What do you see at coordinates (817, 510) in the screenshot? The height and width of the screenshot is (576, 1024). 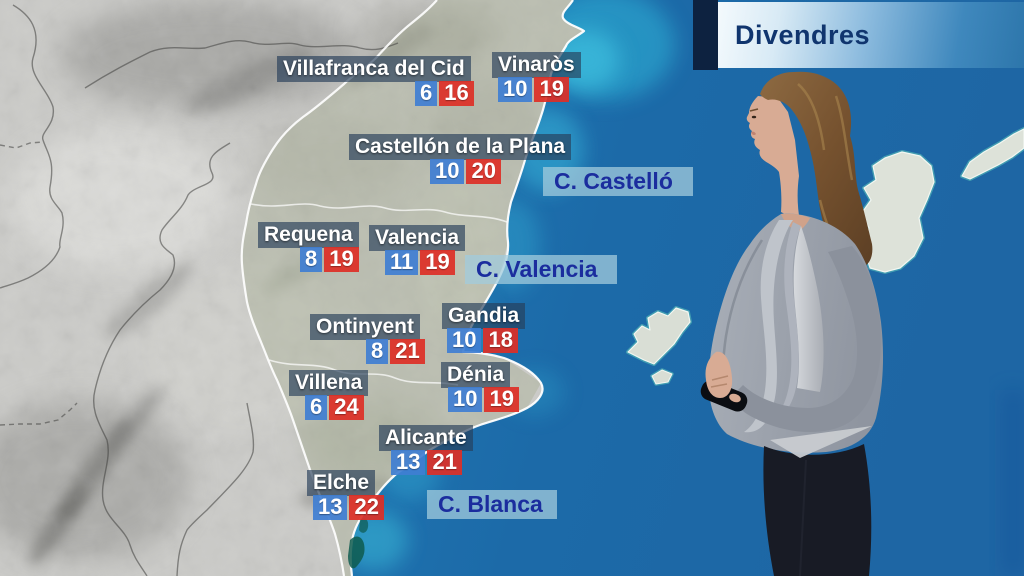 I see `presenter-pants` at bounding box center [817, 510].